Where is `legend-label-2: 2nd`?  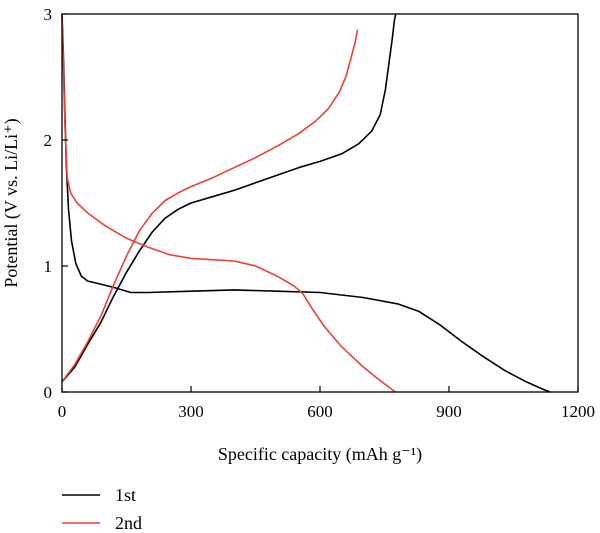
legend-label-2: 2nd is located at coordinates (128, 523).